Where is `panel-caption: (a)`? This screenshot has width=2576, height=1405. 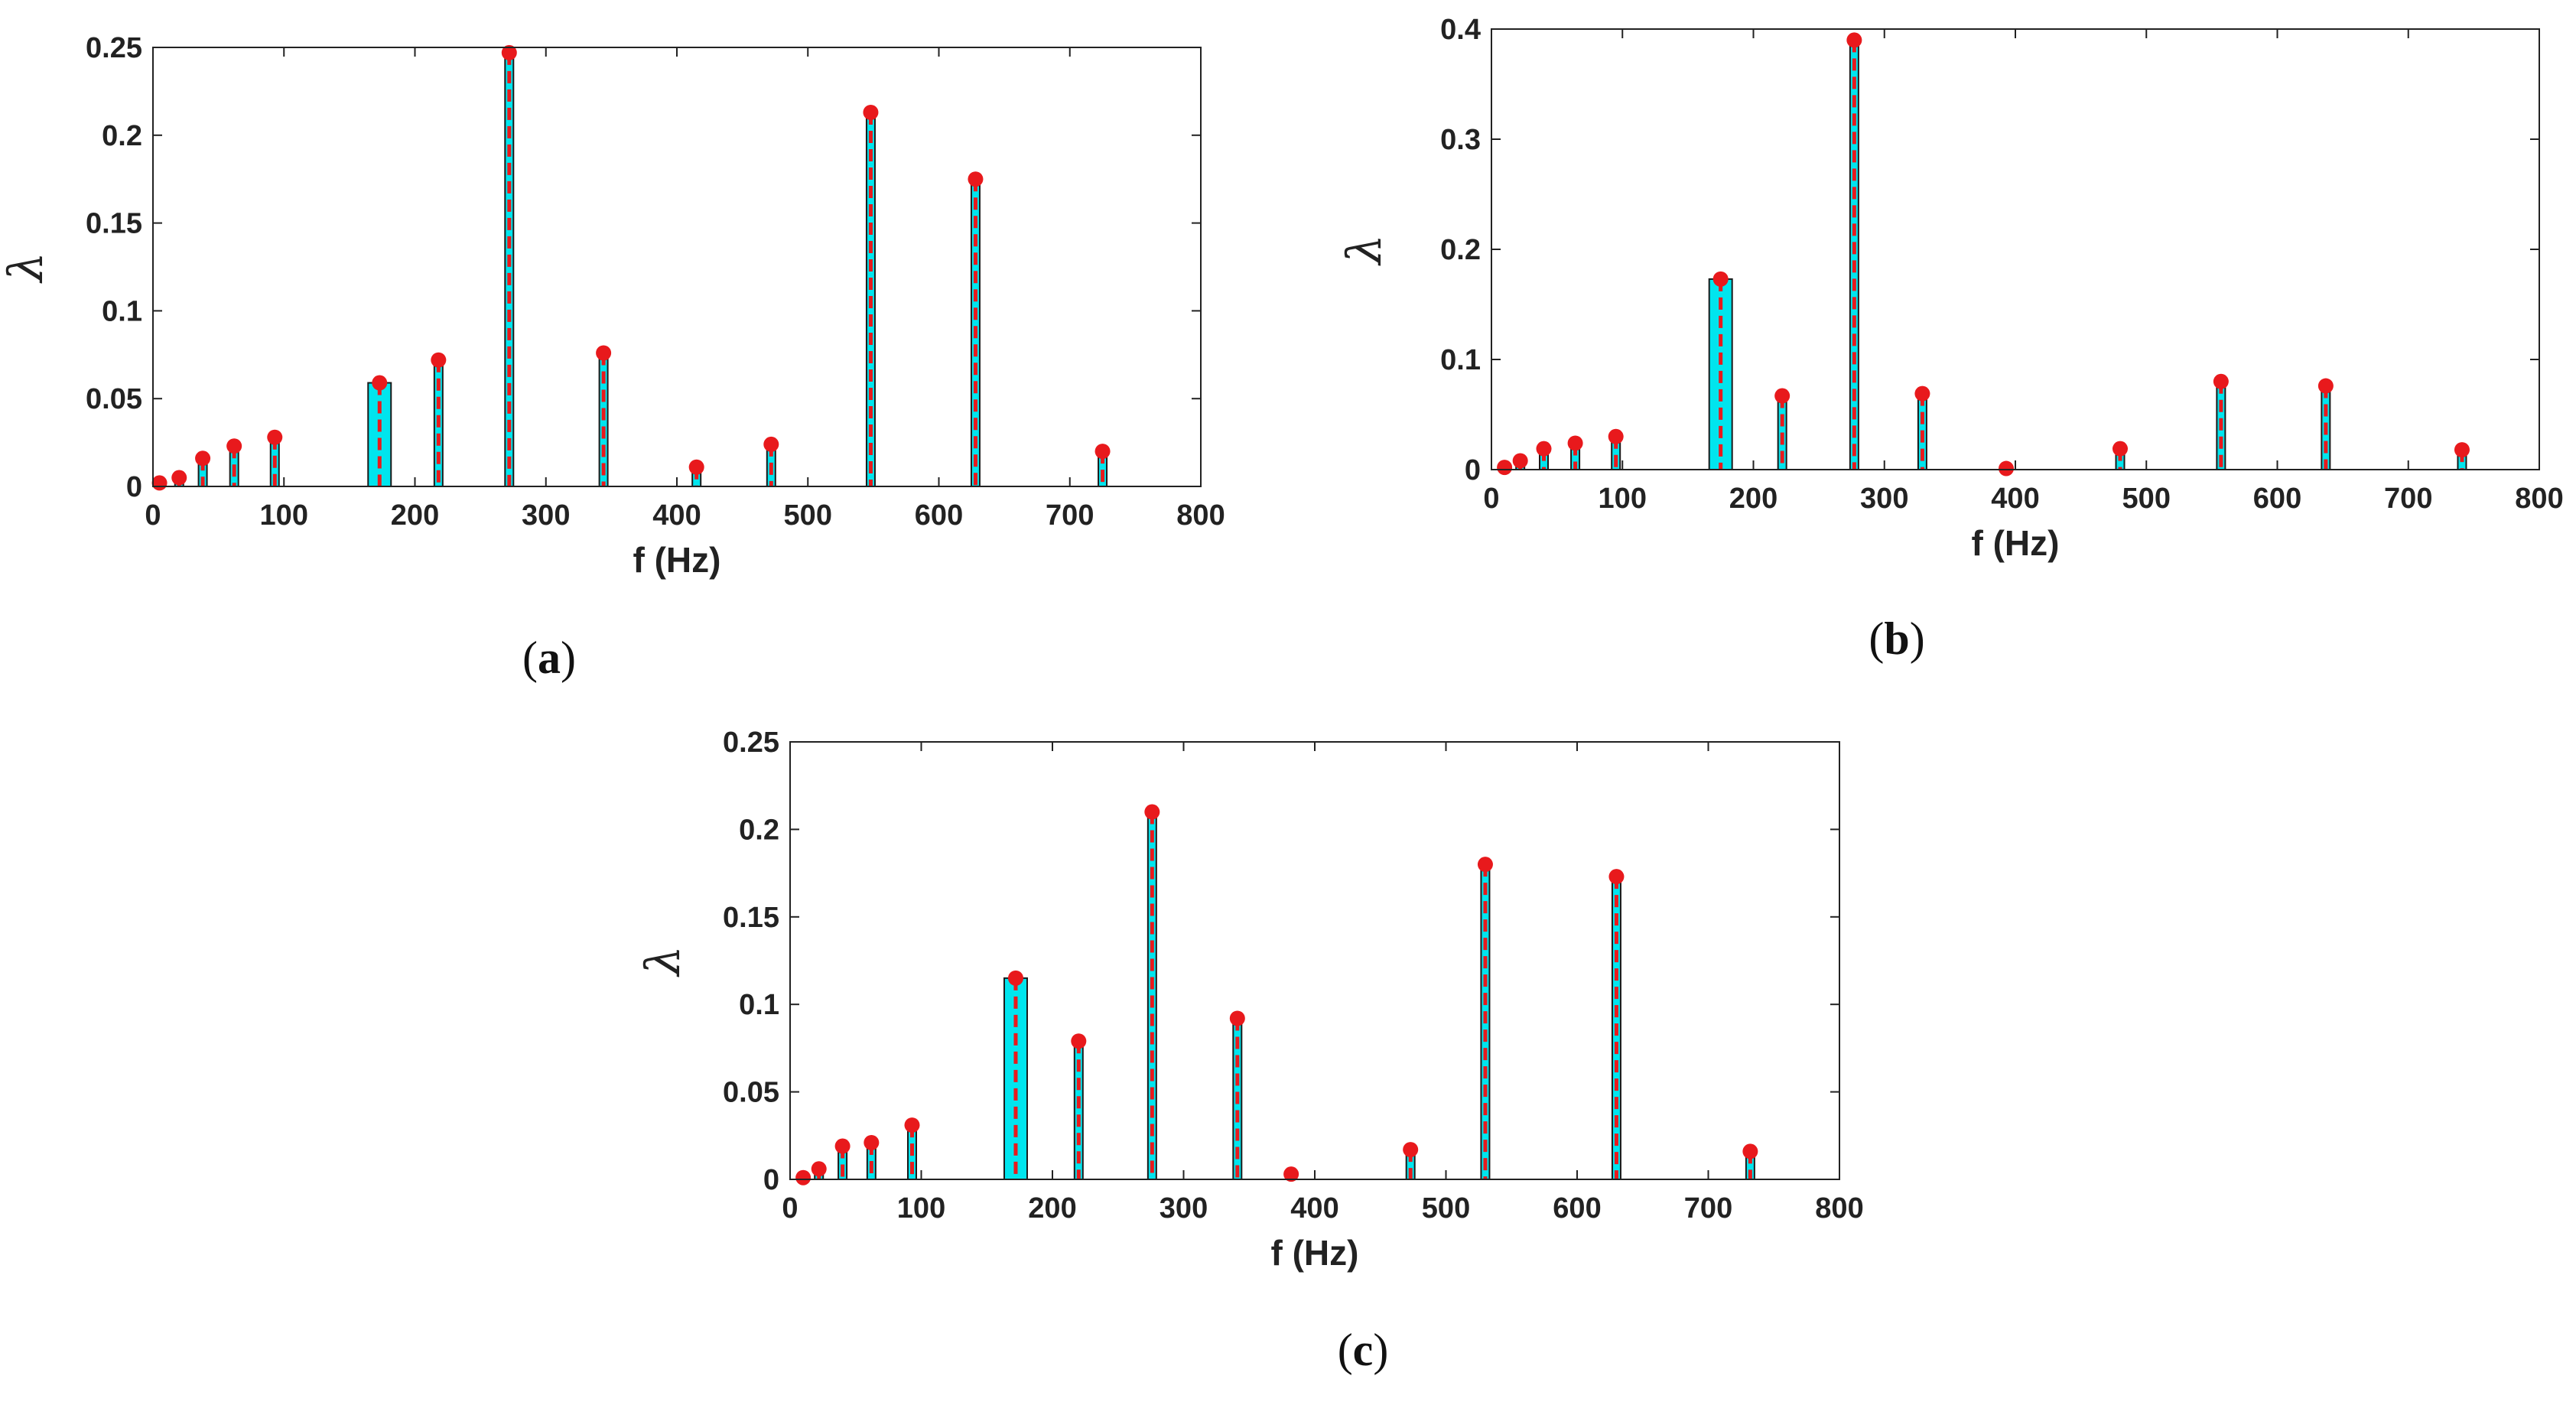
panel-caption: (a) is located at coordinates (549, 658).